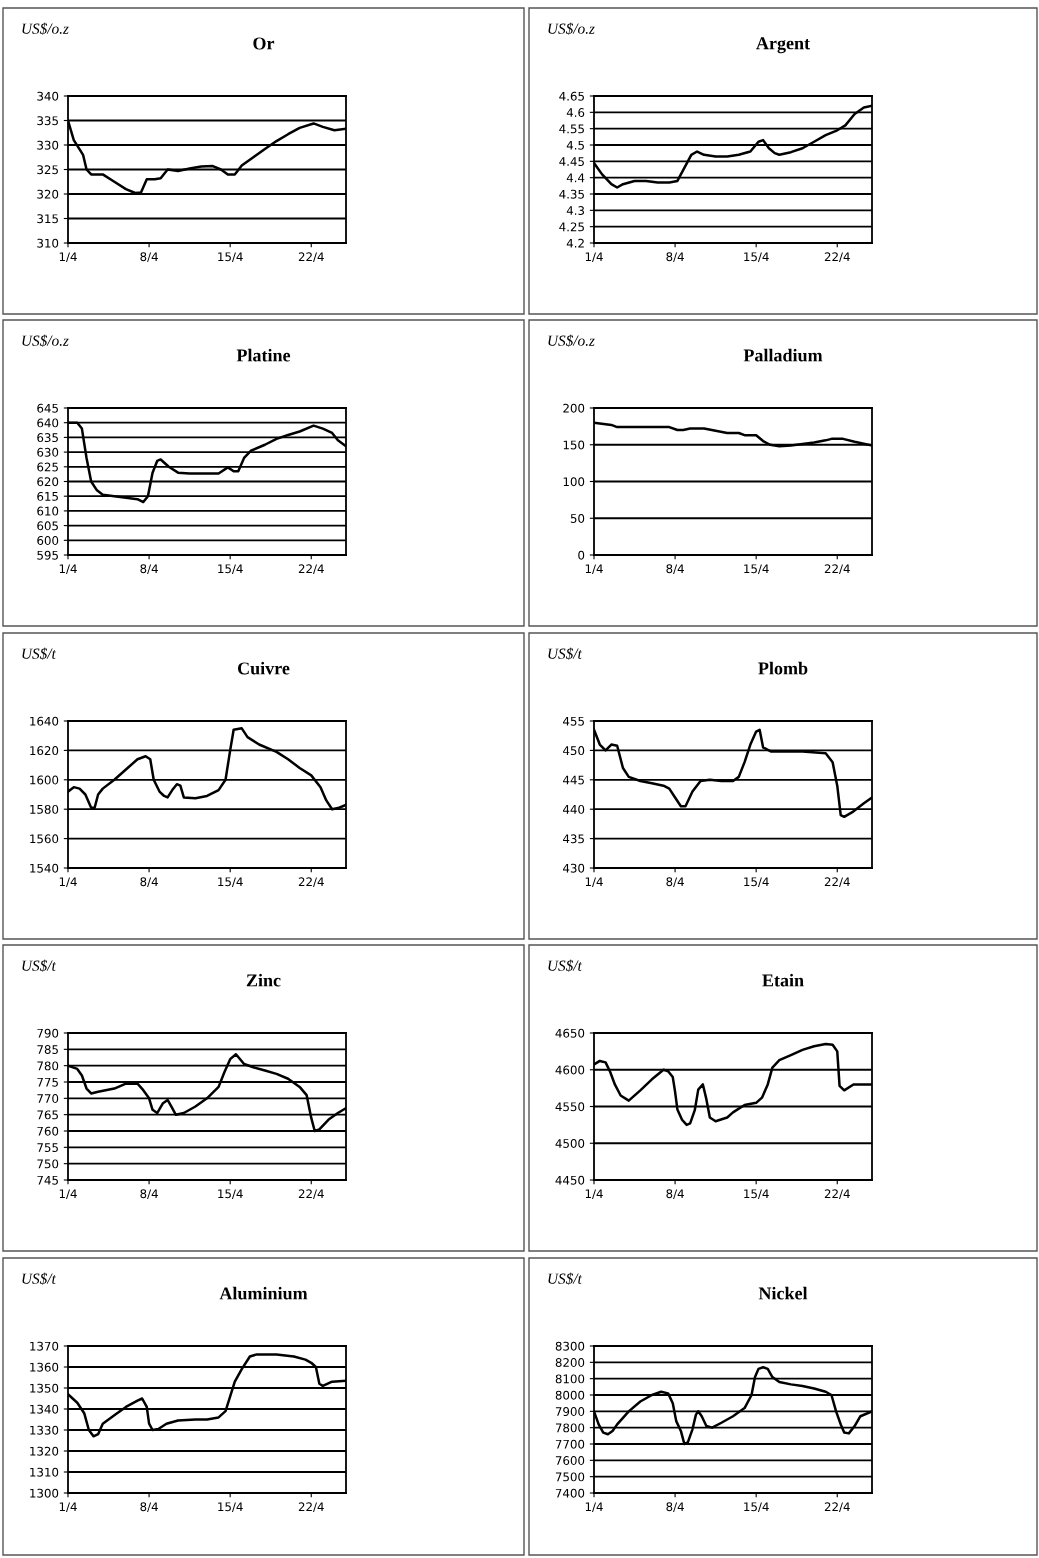 The height and width of the screenshot is (1558, 1039). Describe the element at coordinates (263, 355) in the screenshot. I see `chart-title: Platine` at that location.